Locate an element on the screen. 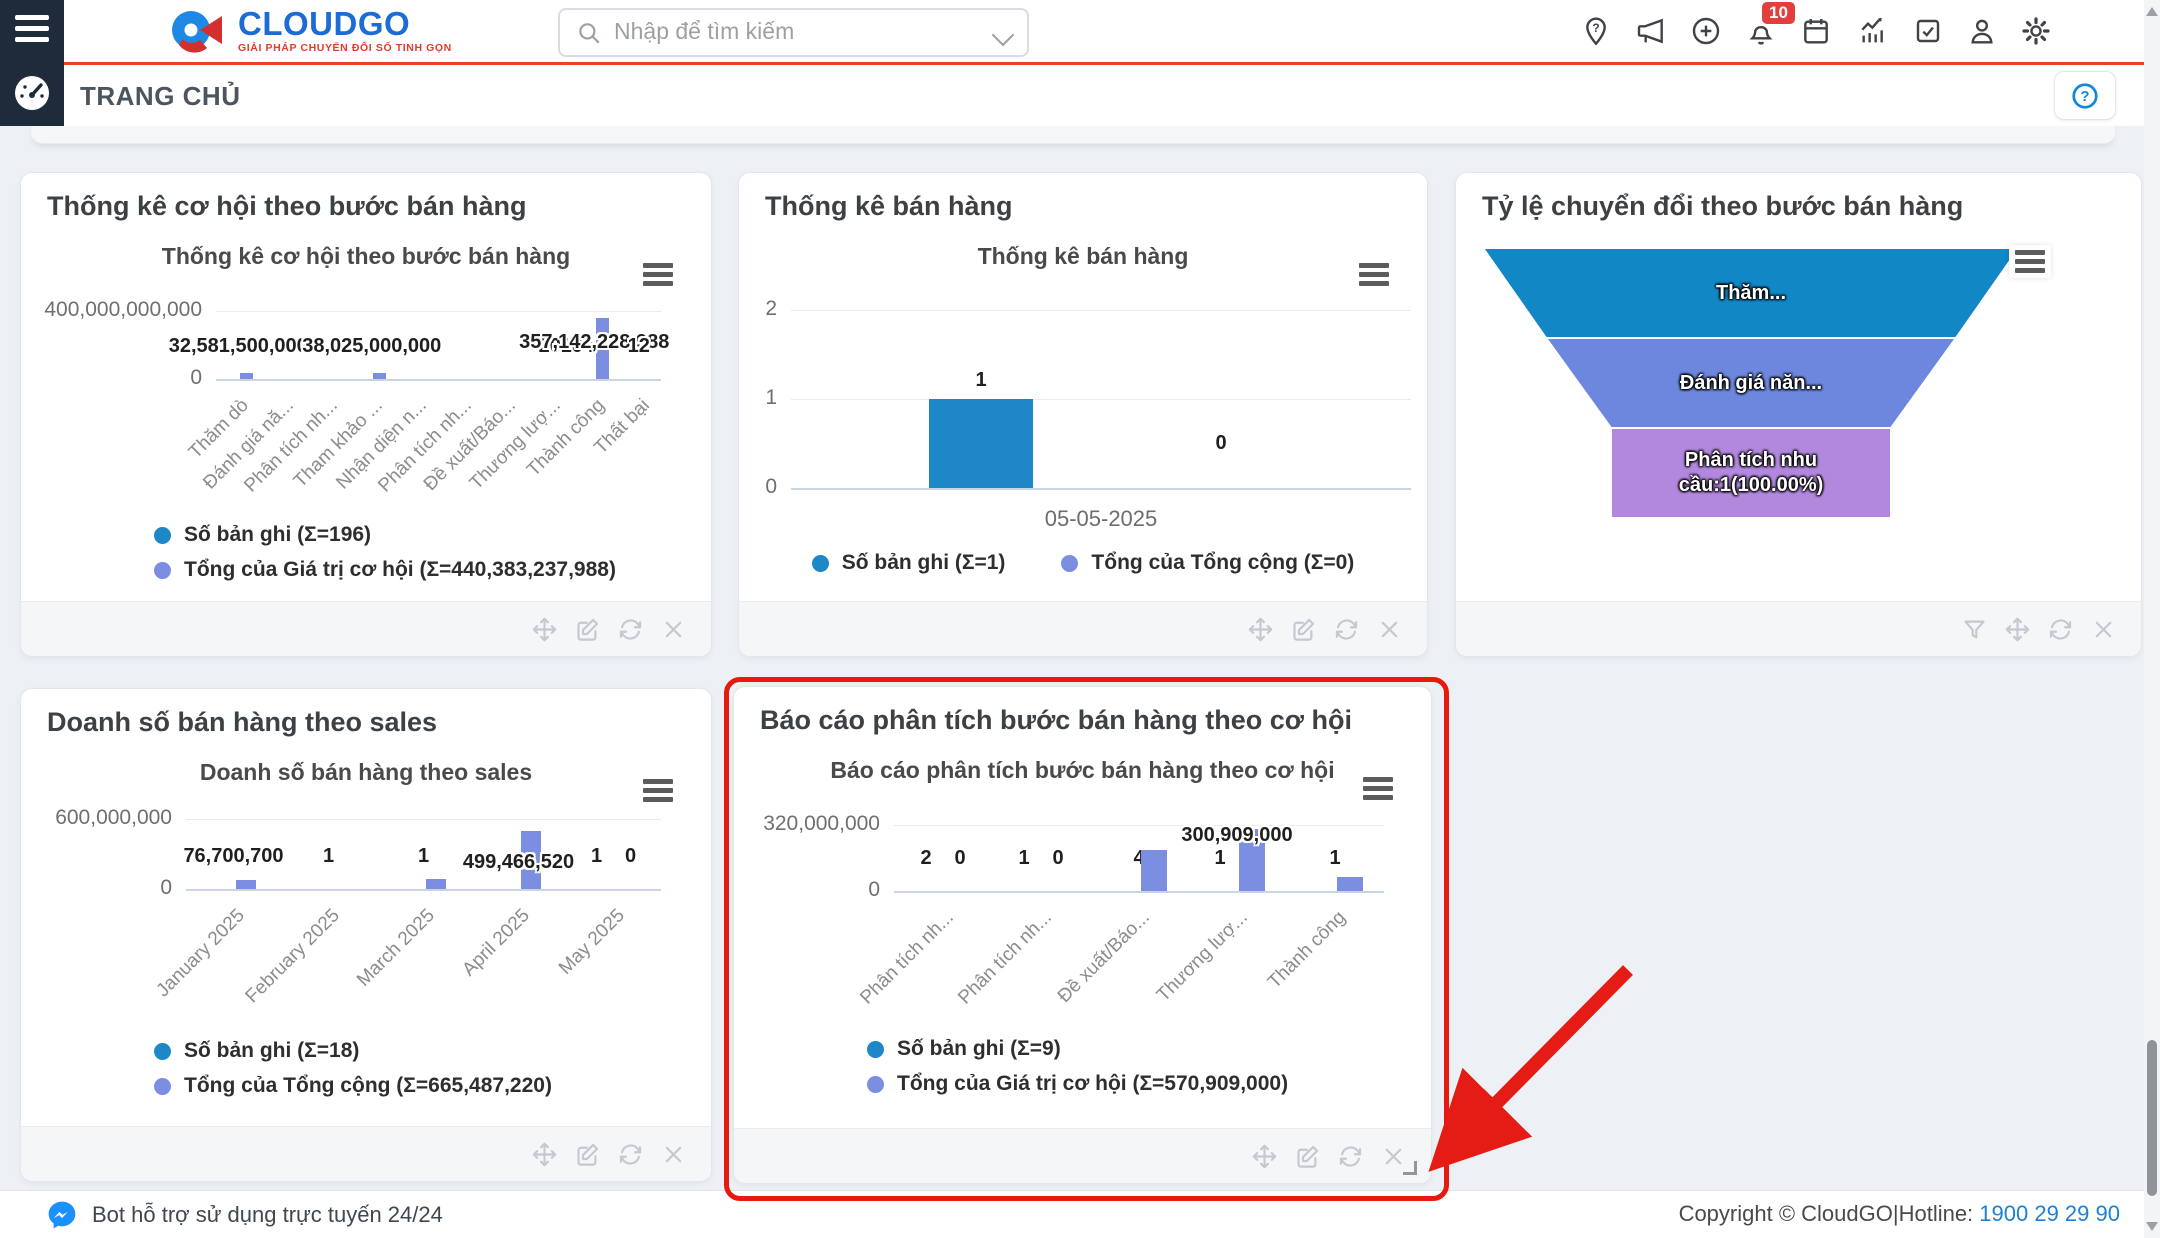  profile-icon is located at coordinates (1982, 31).